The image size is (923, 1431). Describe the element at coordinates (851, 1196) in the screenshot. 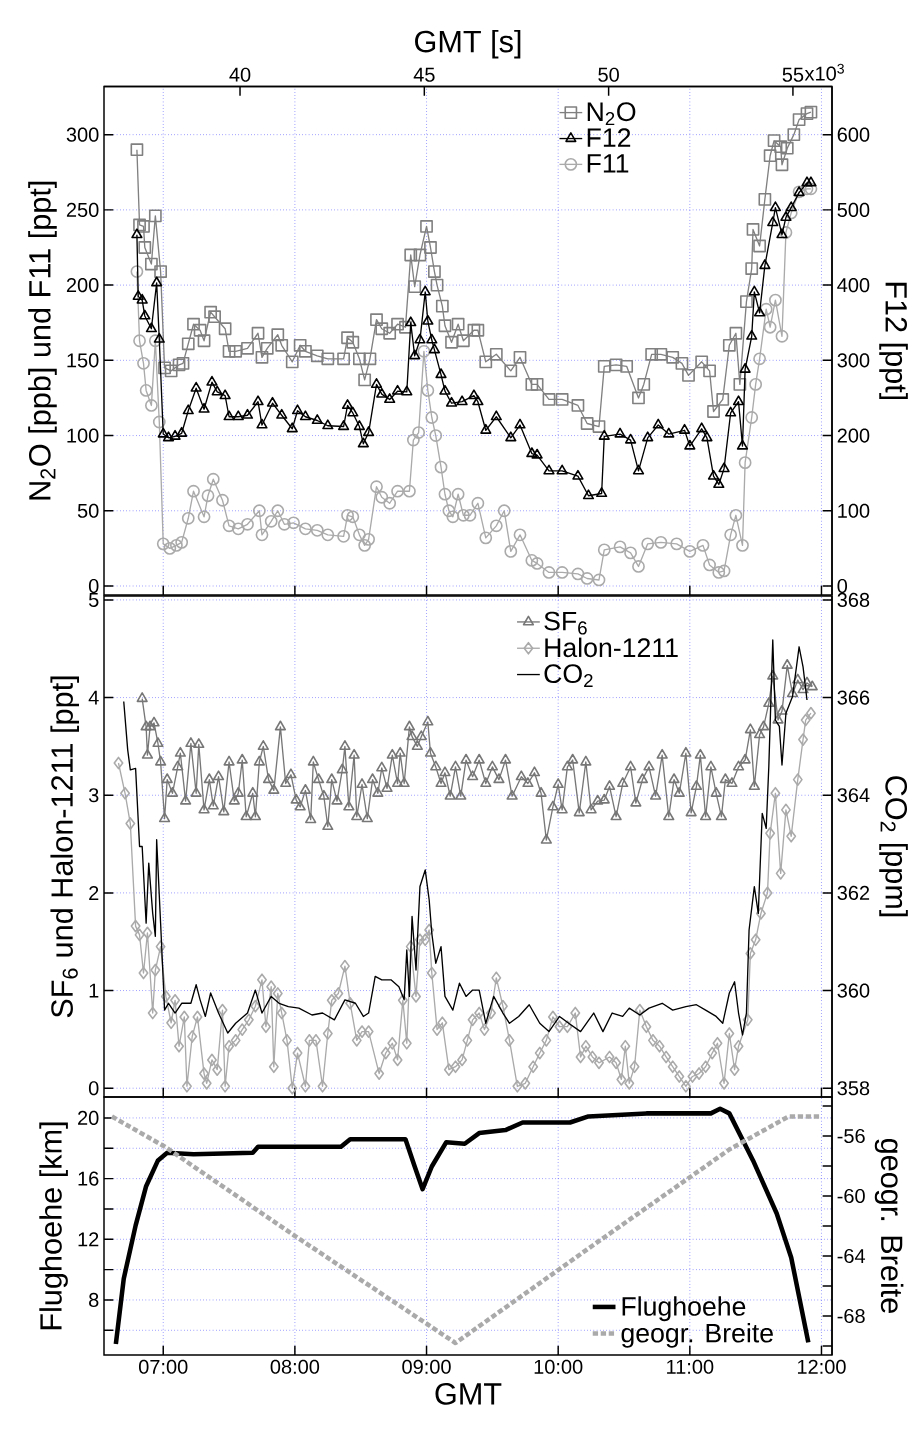

I see `y2-tick-label: -60` at that location.